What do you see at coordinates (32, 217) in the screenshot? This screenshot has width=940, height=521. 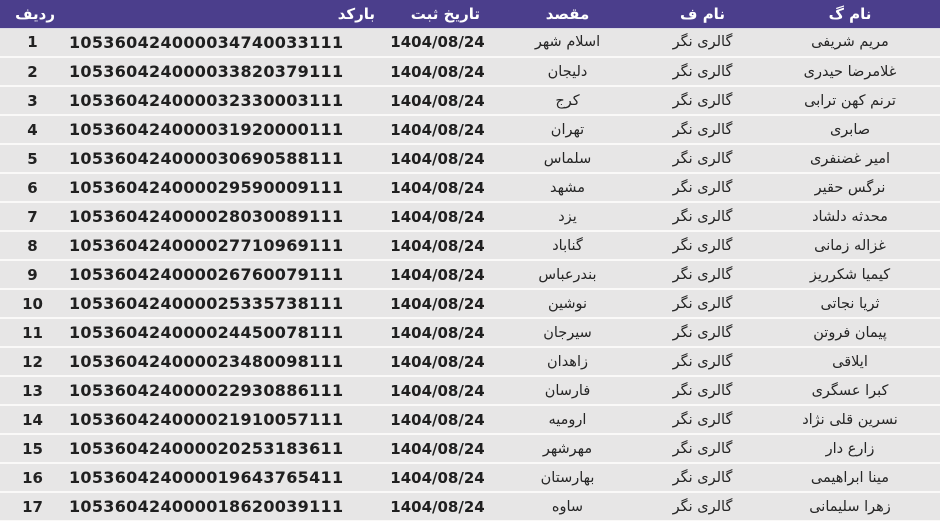 I see `cell-row-number: 7` at bounding box center [32, 217].